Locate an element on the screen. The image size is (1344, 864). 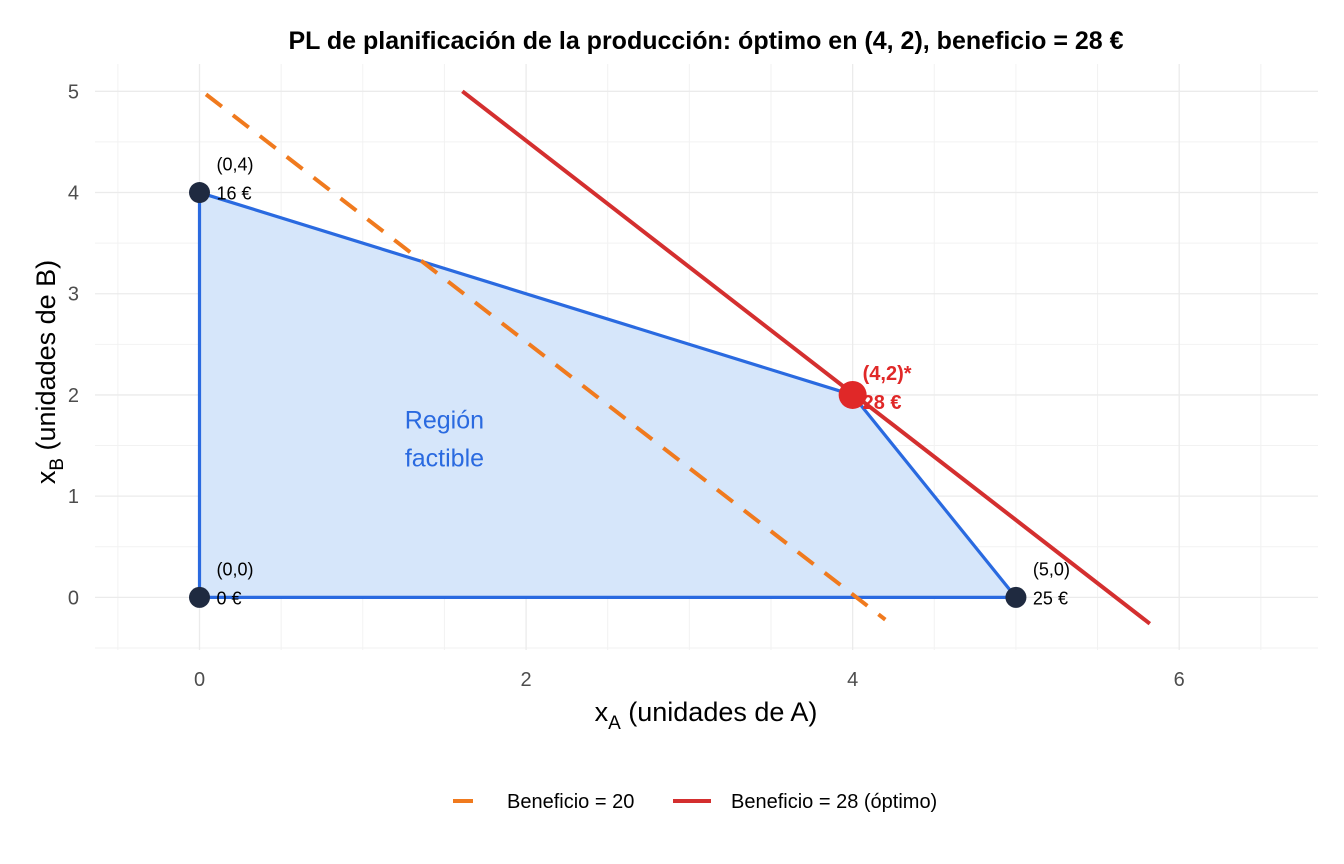
x-tick-label: 2 is located at coordinates (526, 680).